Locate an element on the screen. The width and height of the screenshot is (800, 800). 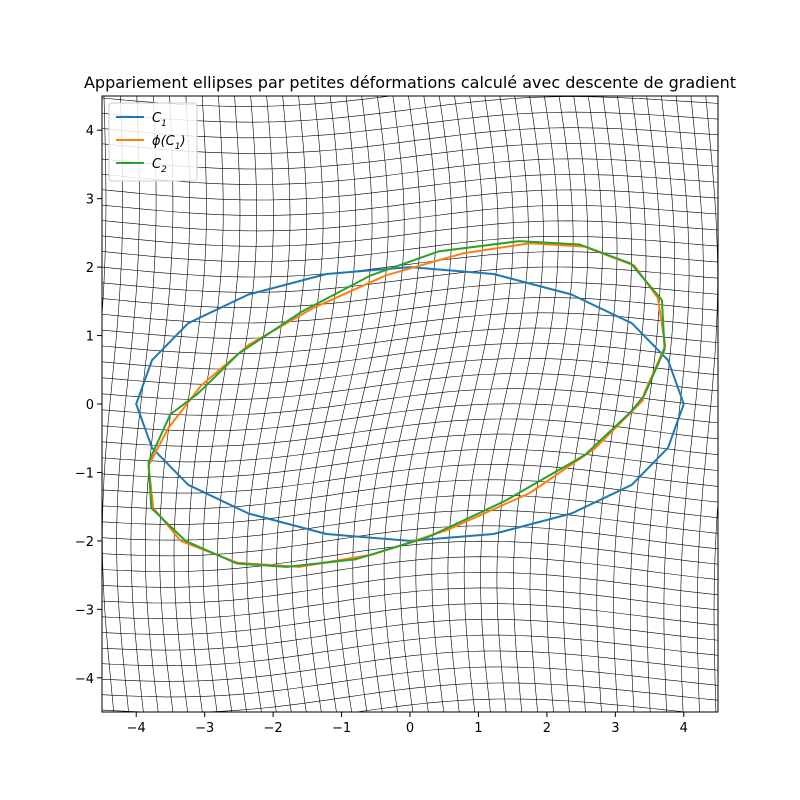
y-tick-label: −3 is located at coordinates (84, 610).